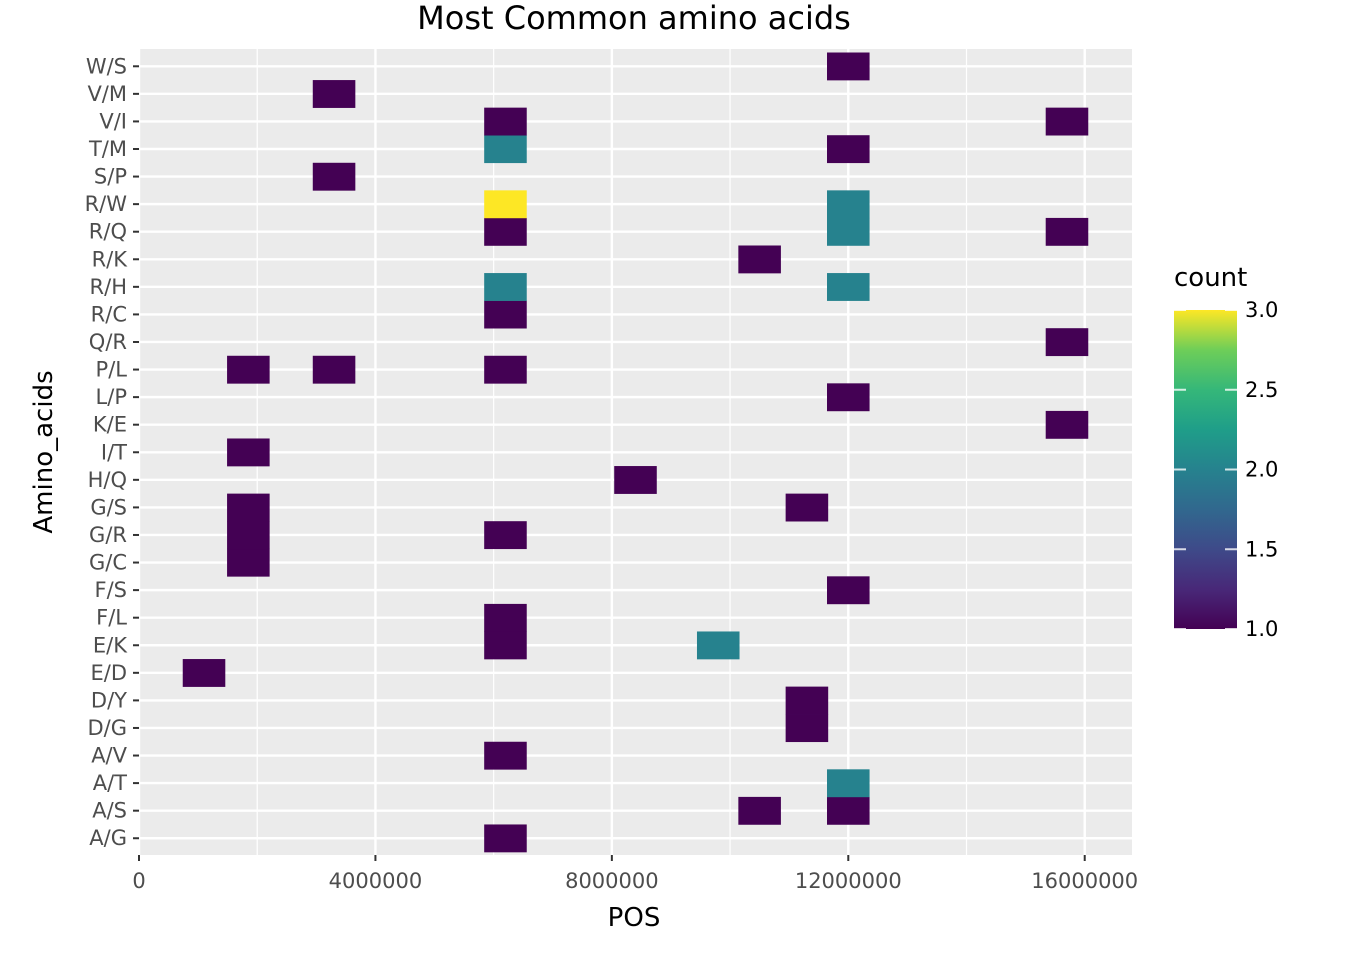 The image size is (1368, 966). I want to click on y-tick-label: R/Q, so click(108, 232).